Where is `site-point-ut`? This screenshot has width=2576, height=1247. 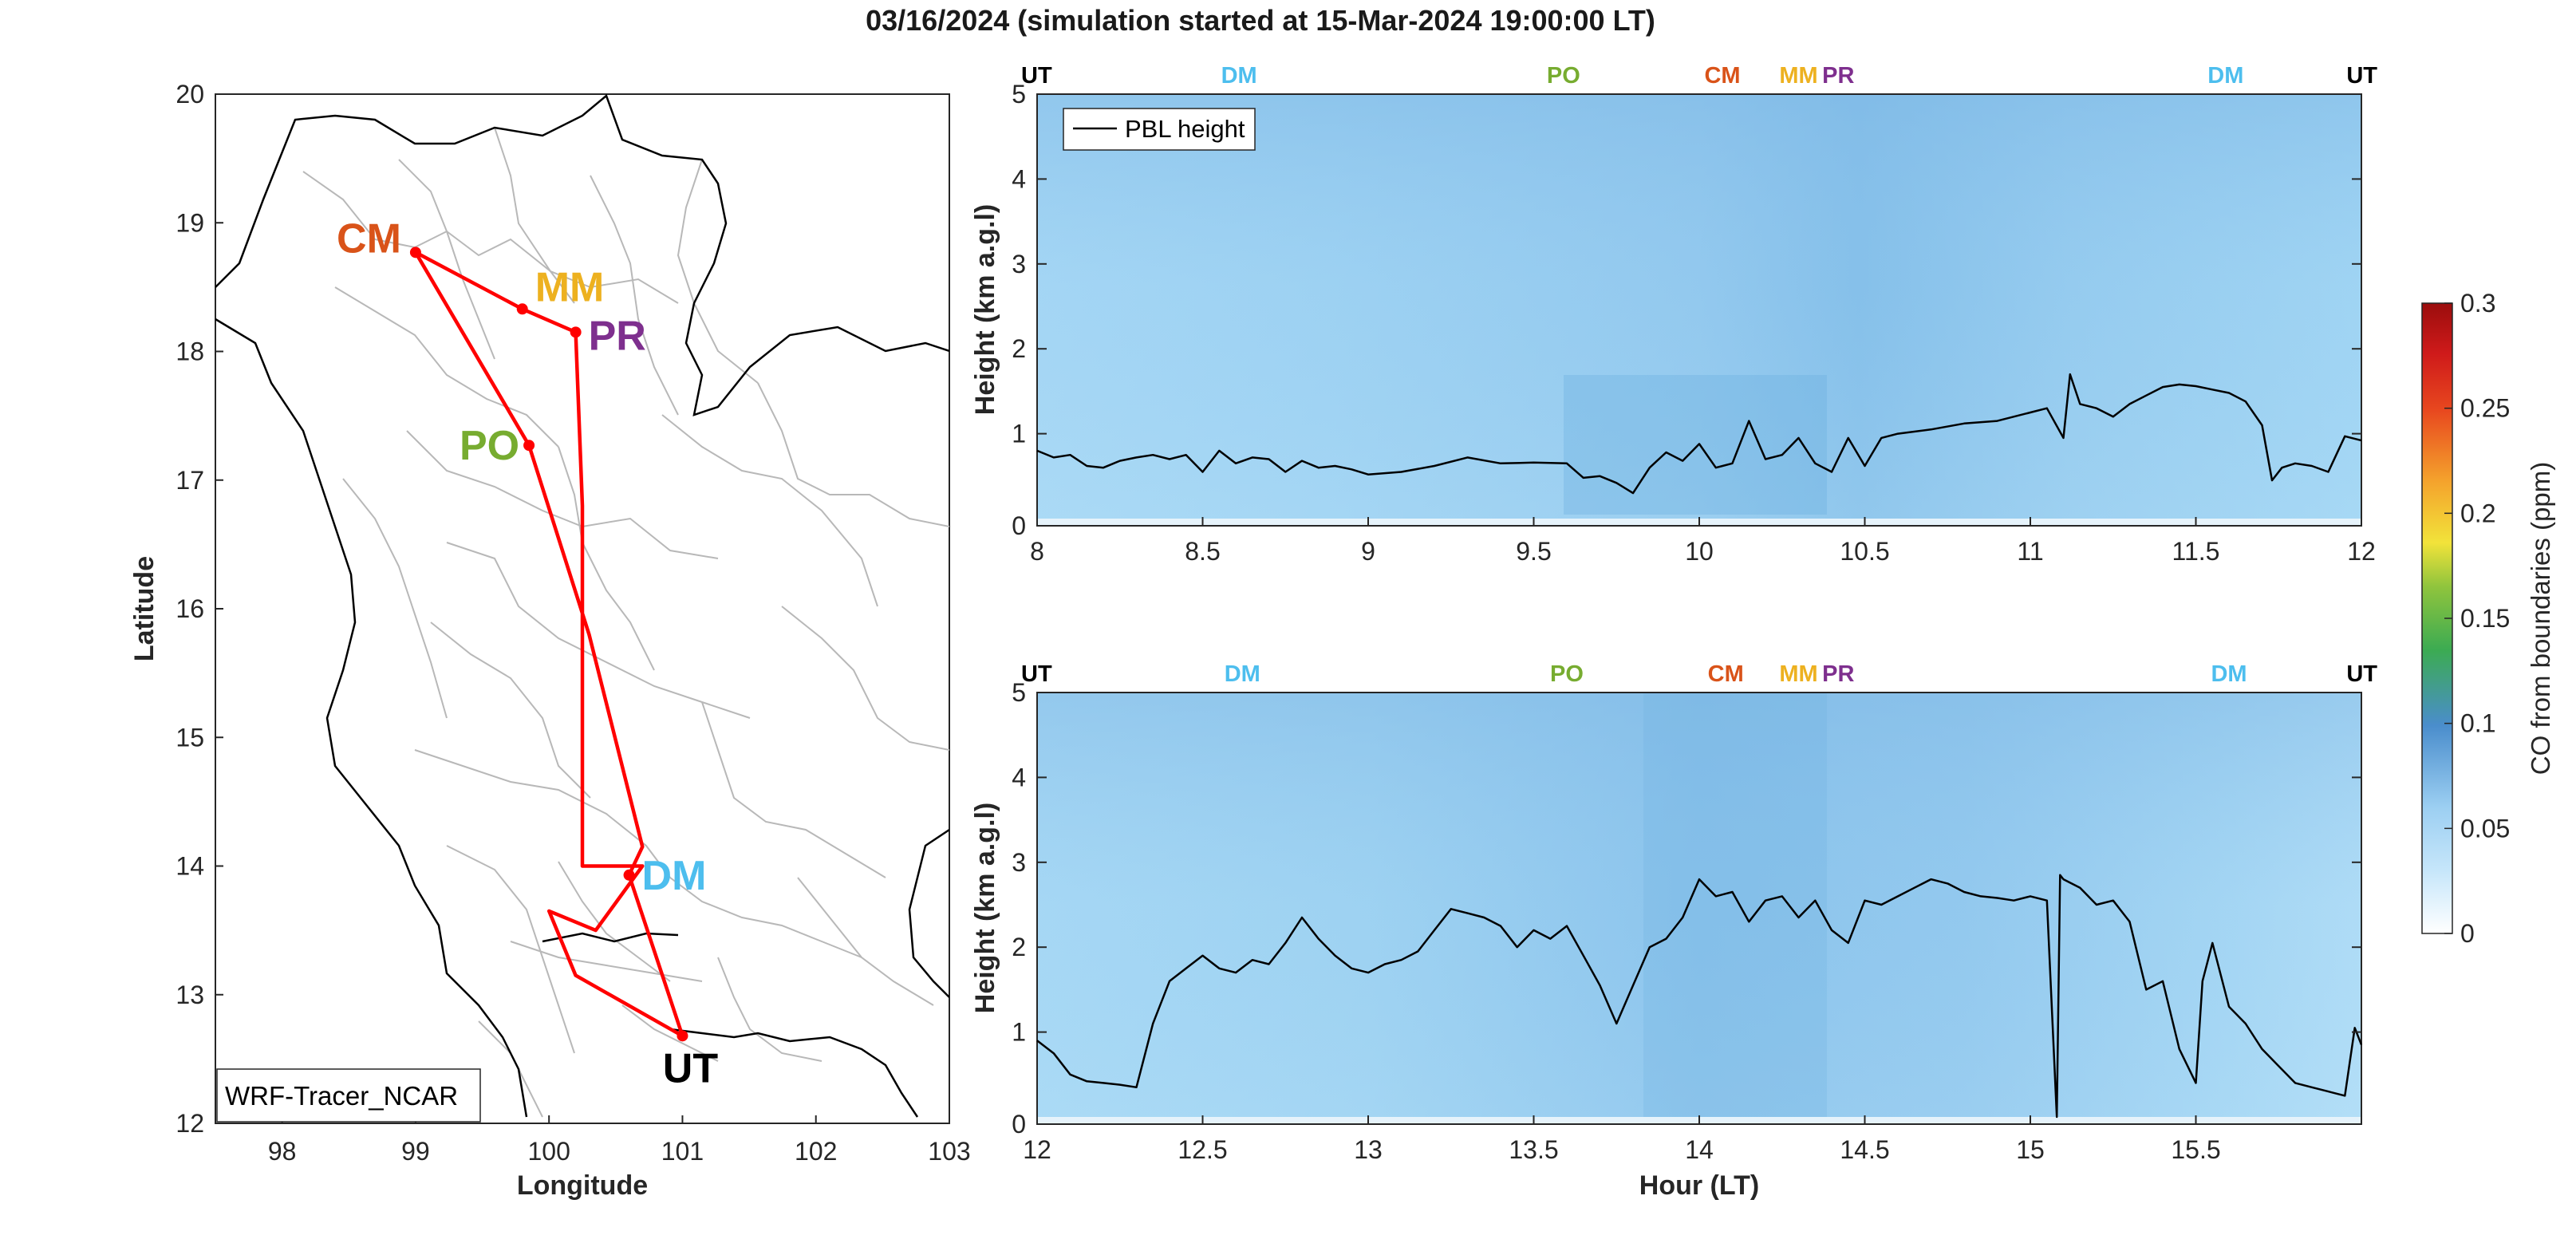
site-point-ut is located at coordinates (682, 1036).